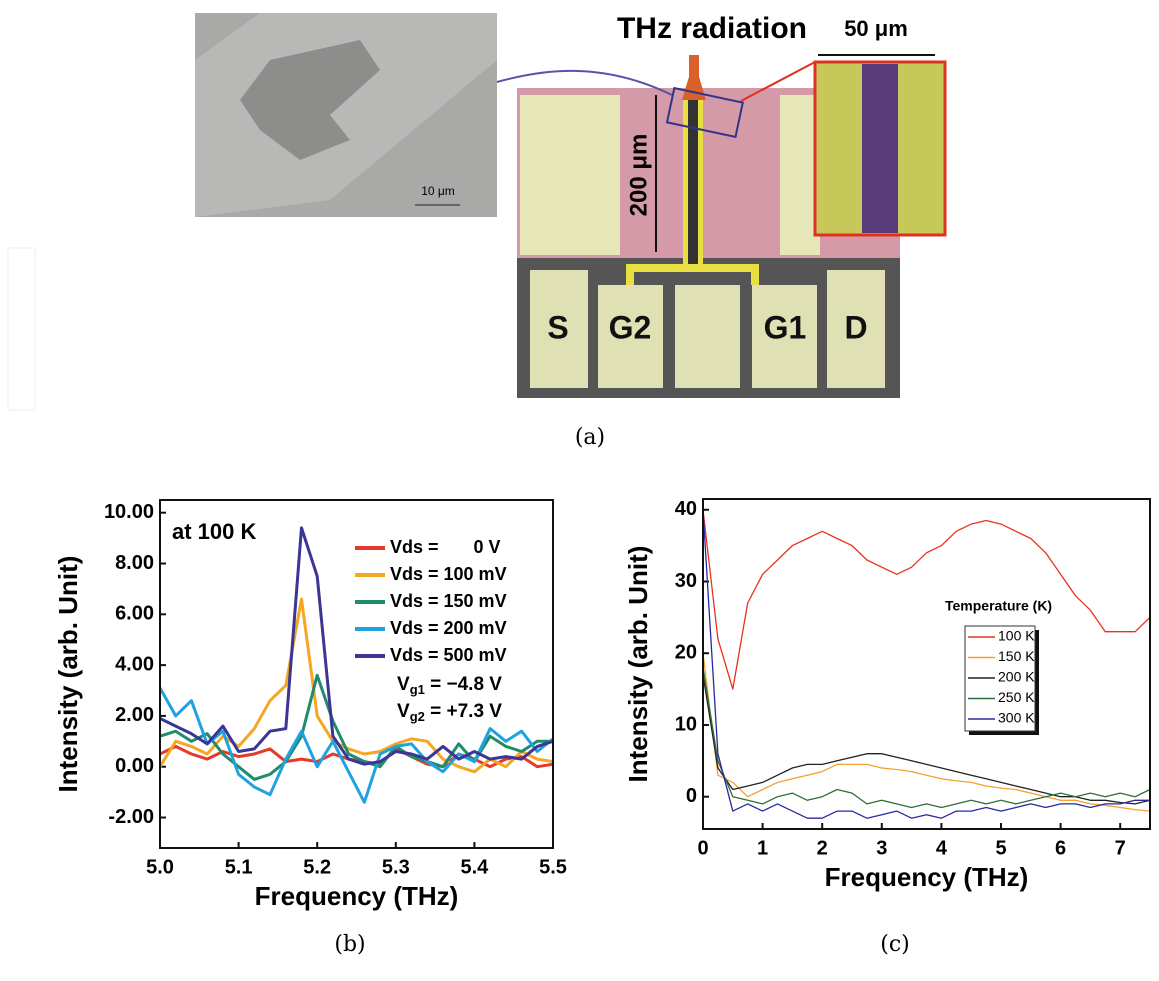 This screenshot has height=981, width=1159. I want to click on legend-label: 250 K, so click(1016, 697).